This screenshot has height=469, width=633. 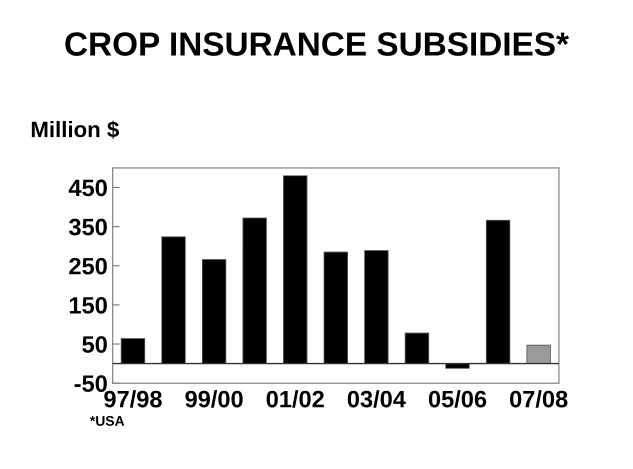 What do you see at coordinates (214, 399) in the screenshot?
I see `x-tick-label: 99/00` at bounding box center [214, 399].